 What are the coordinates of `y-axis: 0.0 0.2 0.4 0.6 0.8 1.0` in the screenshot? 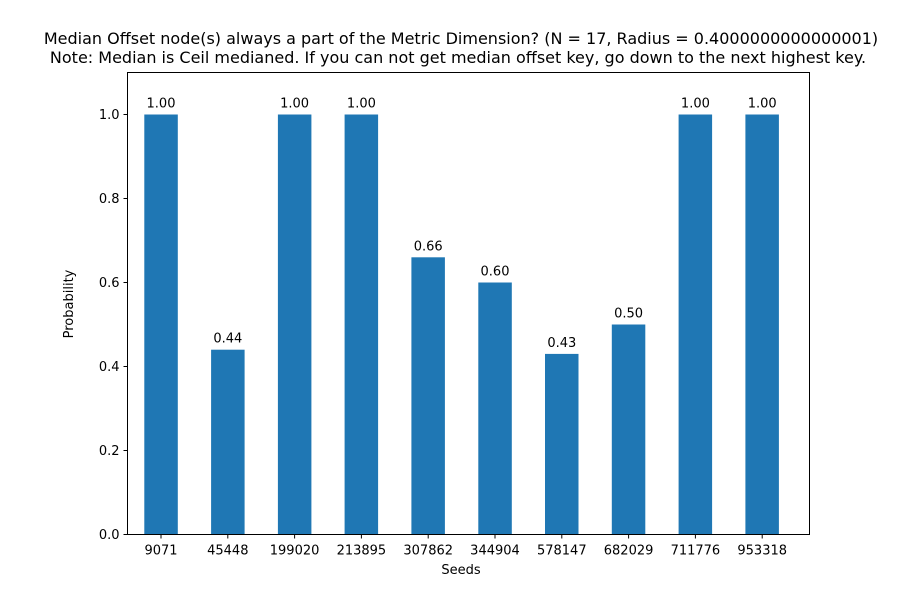 It's located at (113, 325).